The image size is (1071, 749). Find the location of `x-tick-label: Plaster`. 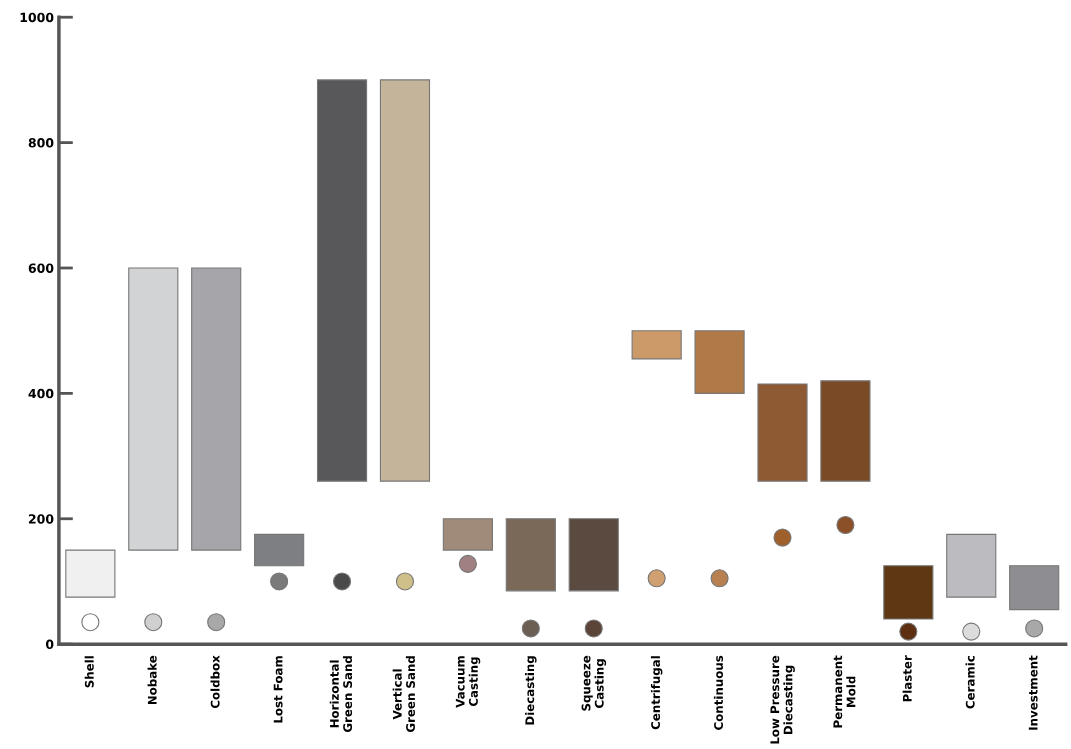

x-tick-label: Plaster is located at coordinates (907, 678).